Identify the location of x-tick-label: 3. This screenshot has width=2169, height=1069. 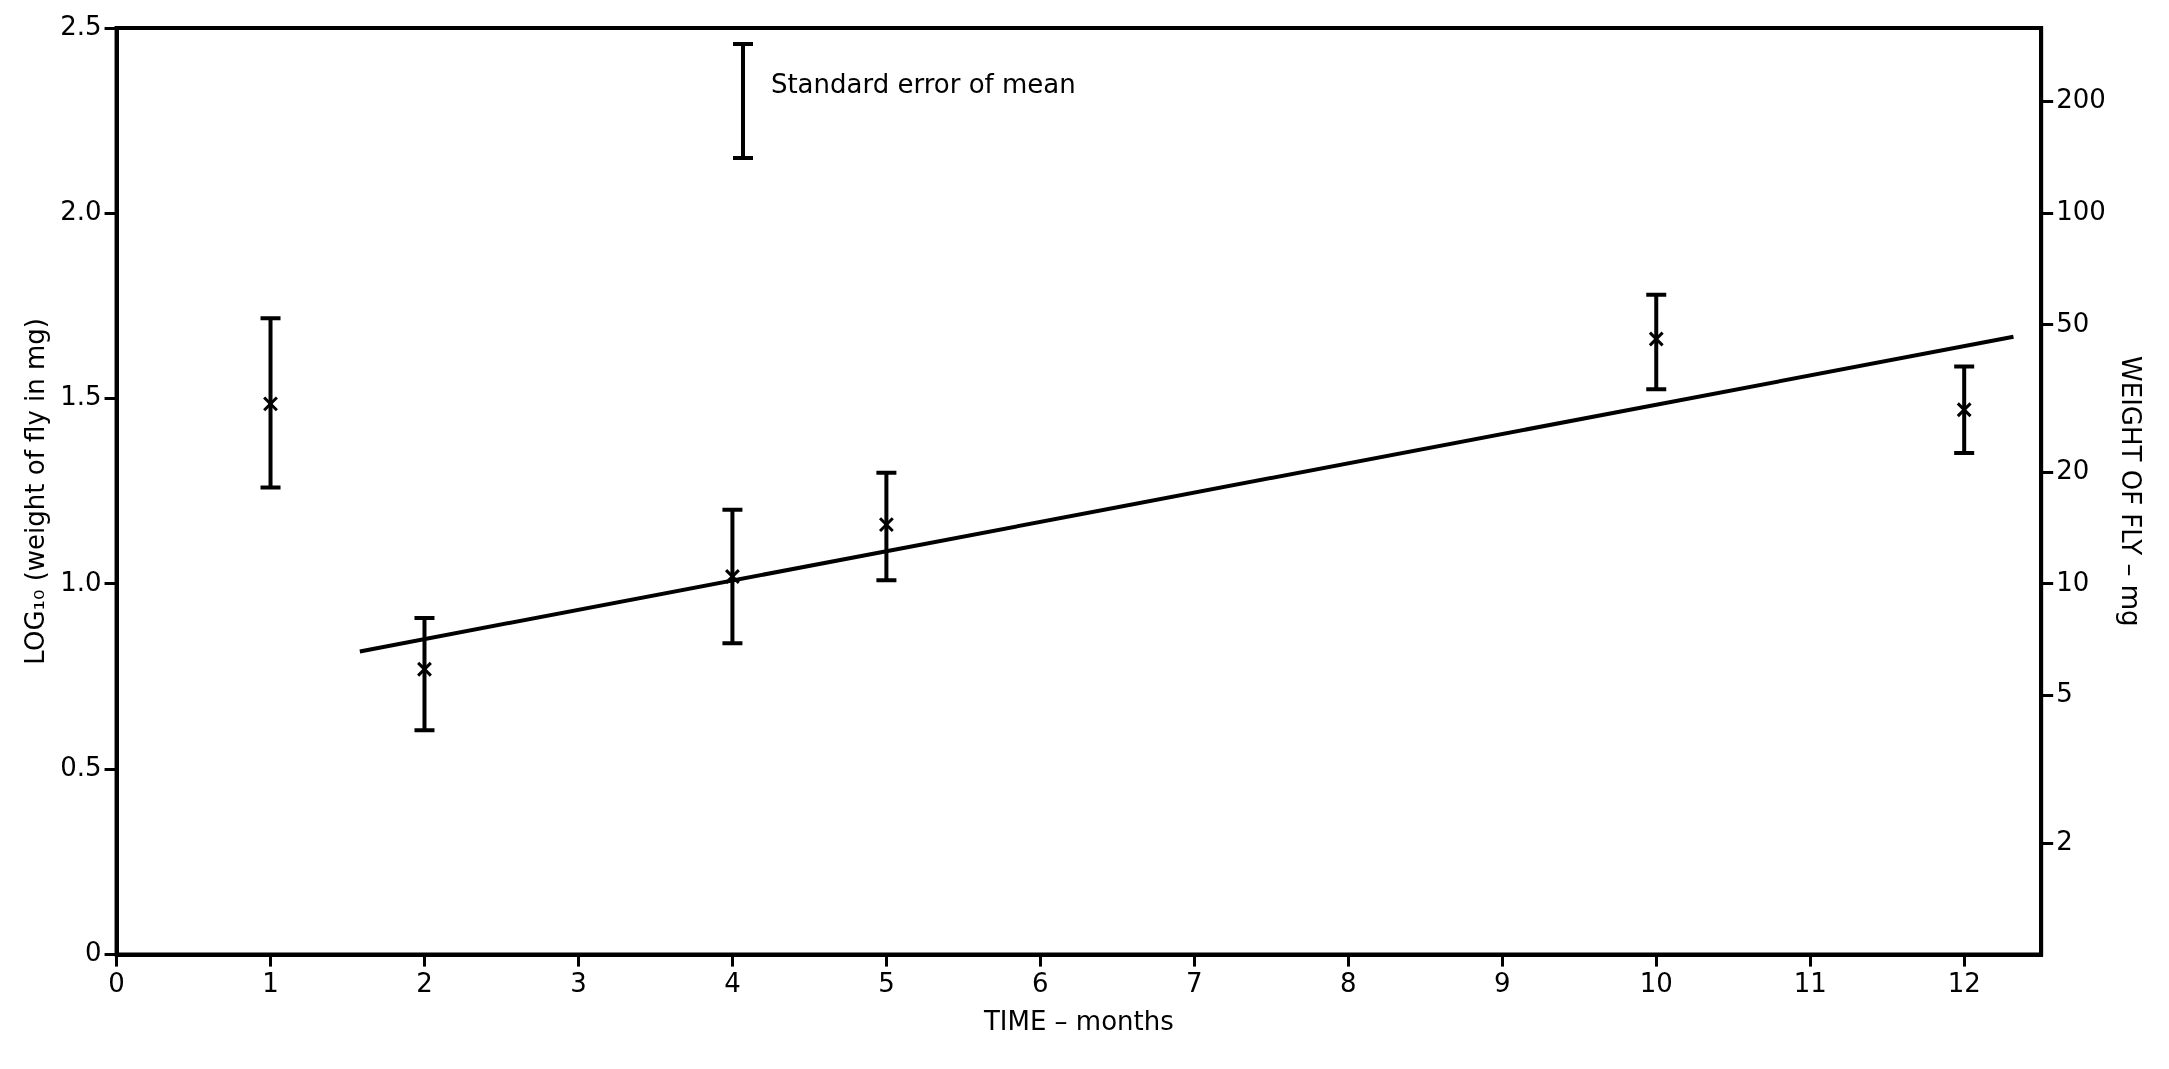
(578, 982).